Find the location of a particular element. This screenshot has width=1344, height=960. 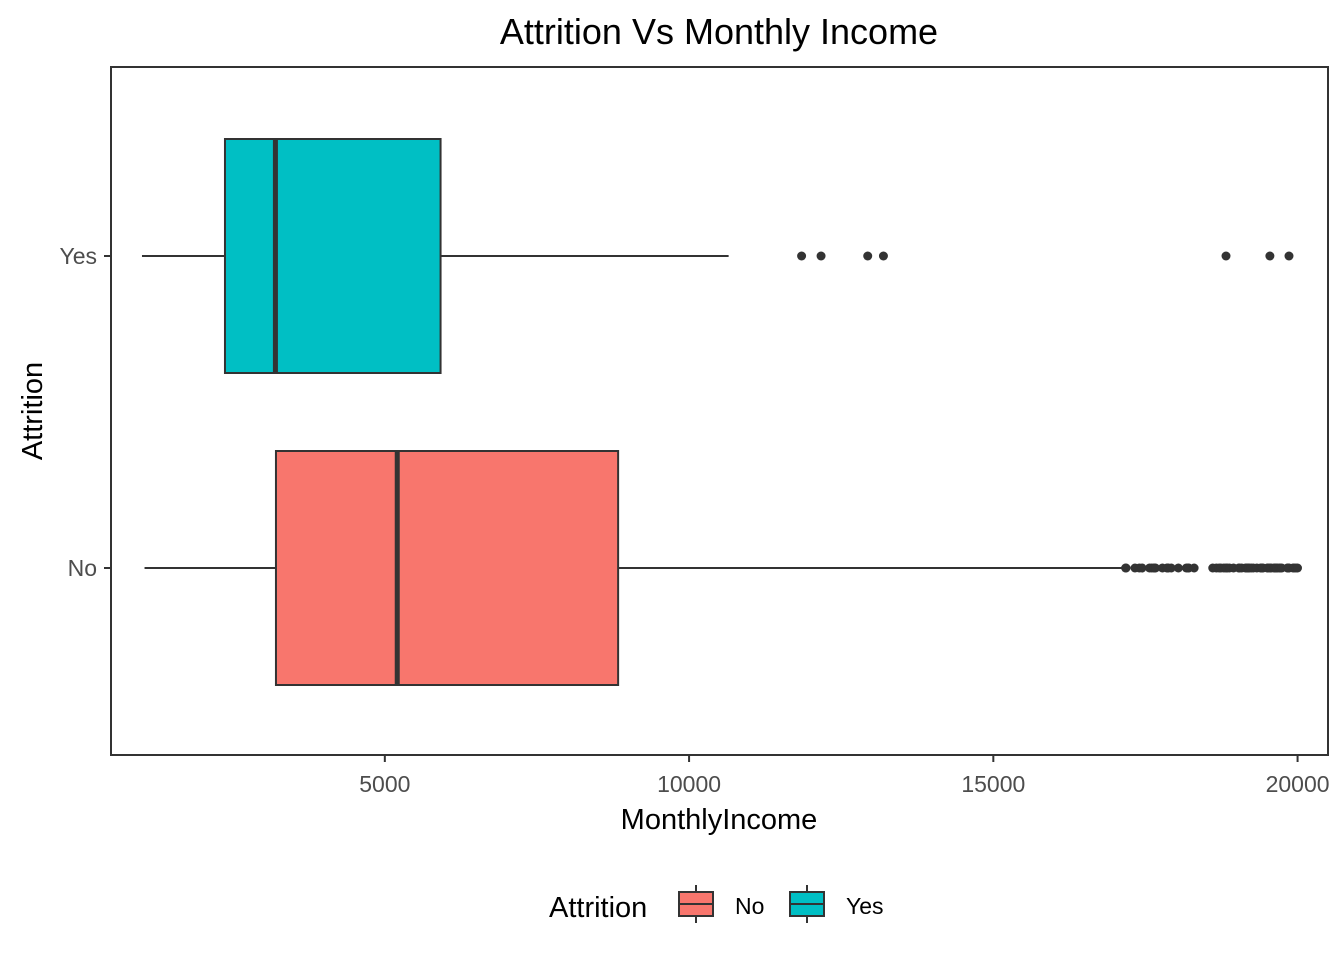

x-axis: 5000 10000 15000 20000 is located at coordinates (844, 776).